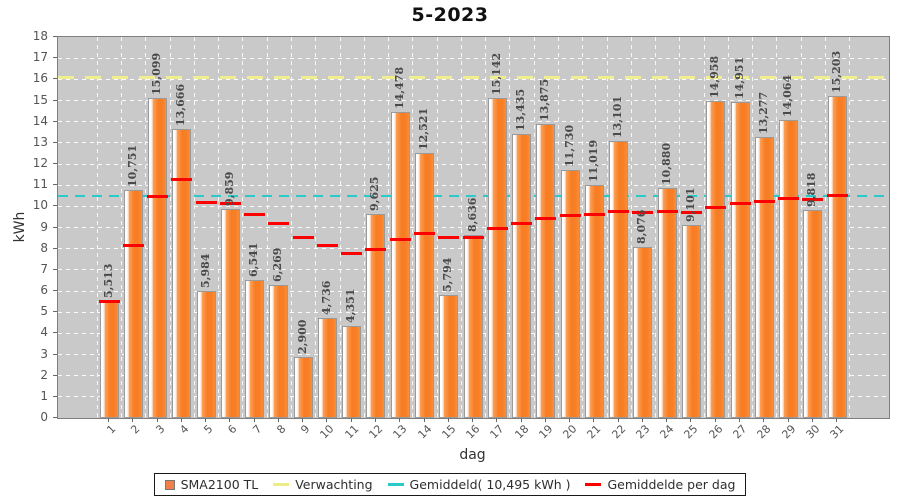 The height and width of the screenshot is (500, 900). Describe the element at coordinates (40, 184) in the screenshot. I see `y-tick-label: 11` at that location.